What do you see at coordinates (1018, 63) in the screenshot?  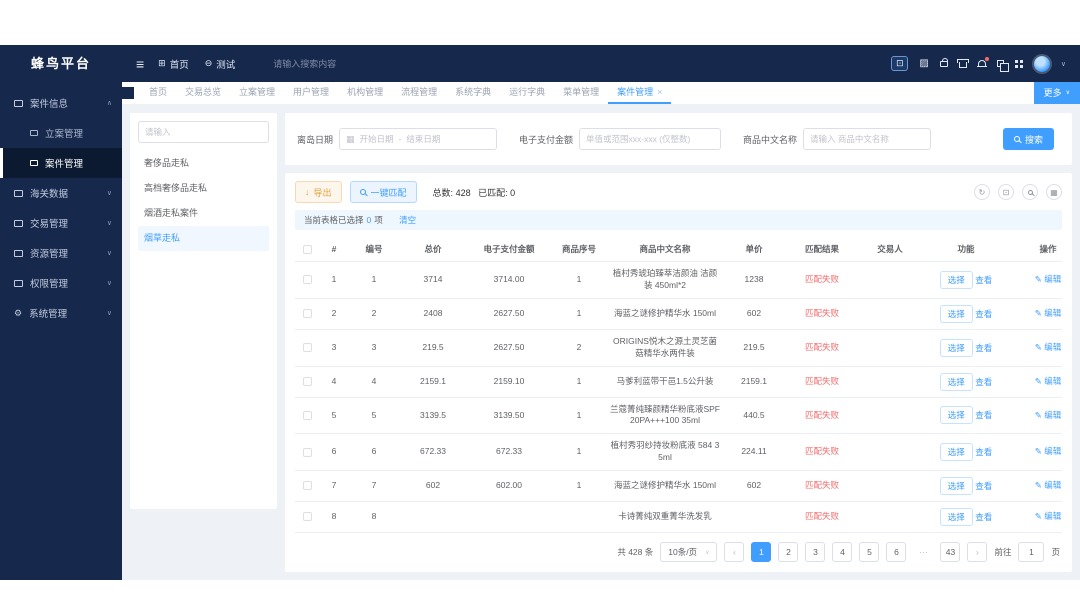 I see `apps-grid-icon` at bounding box center [1018, 63].